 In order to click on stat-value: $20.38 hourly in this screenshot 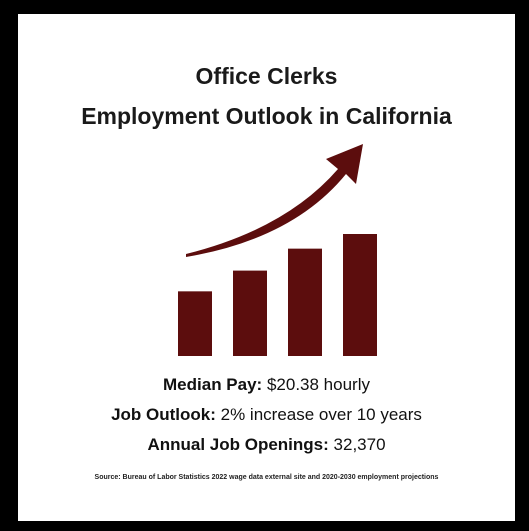, I will do `click(318, 384)`.